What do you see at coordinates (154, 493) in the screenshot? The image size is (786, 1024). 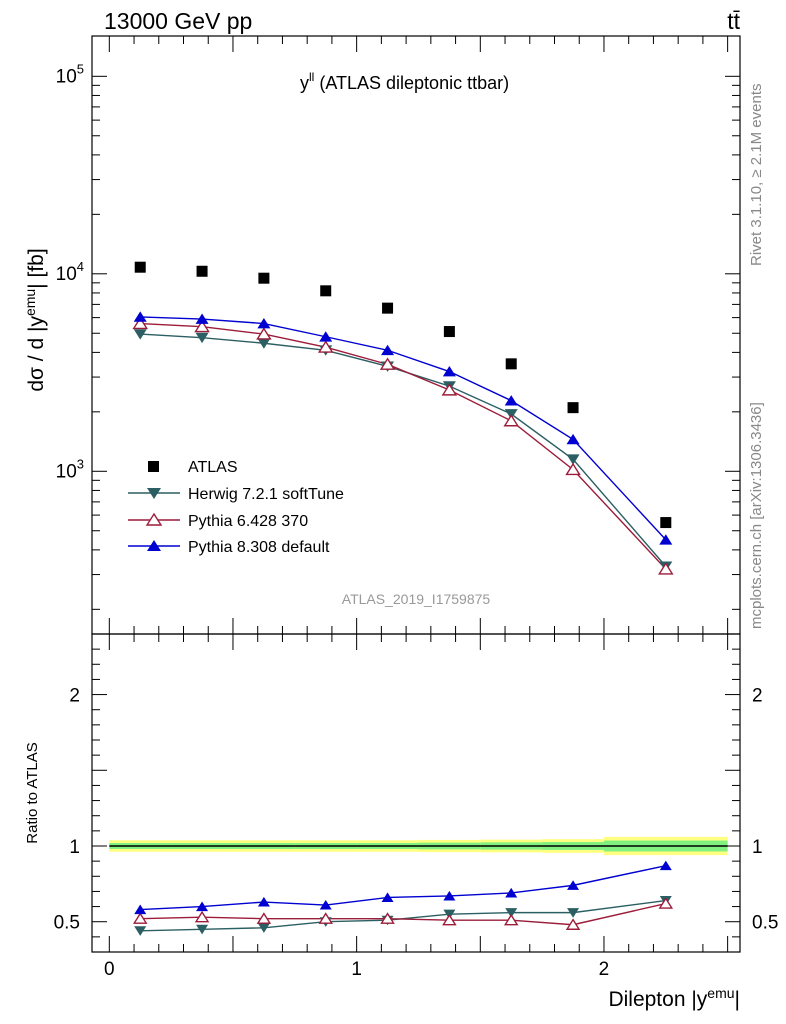 I see `legend-marker-herwig` at bounding box center [154, 493].